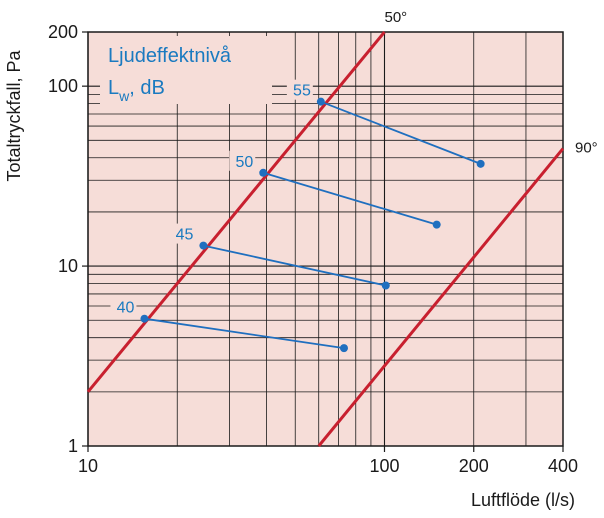 Image resolution: width=604 pixels, height=518 pixels. What do you see at coordinates (170, 56) in the screenshot?
I see `legend-title: Ljudeffektnivå` at bounding box center [170, 56].